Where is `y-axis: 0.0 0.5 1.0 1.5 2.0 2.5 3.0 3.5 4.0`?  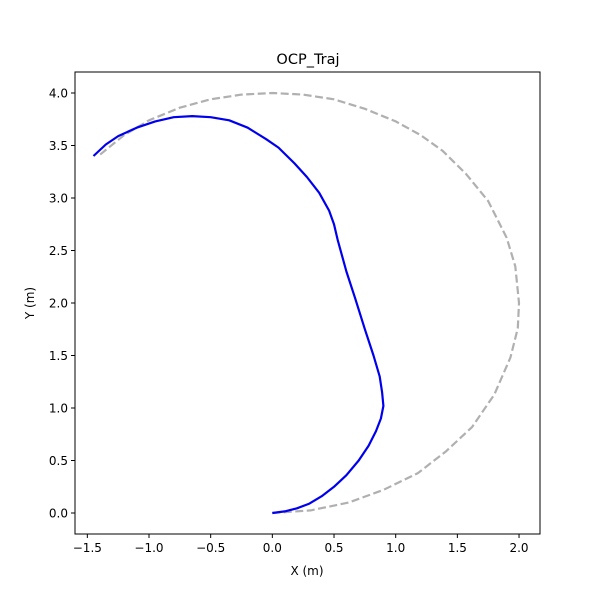
y-axis: 0.0 0.5 1.0 1.5 2.0 2.5 3.0 3.5 4.0 is located at coordinates (62, 304).